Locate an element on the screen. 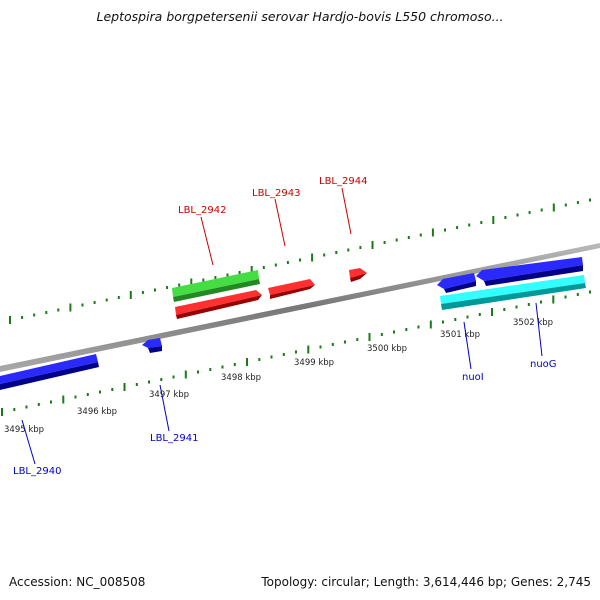  scale-label-3496: 3496 kbp is located at coordinates (97, 412).